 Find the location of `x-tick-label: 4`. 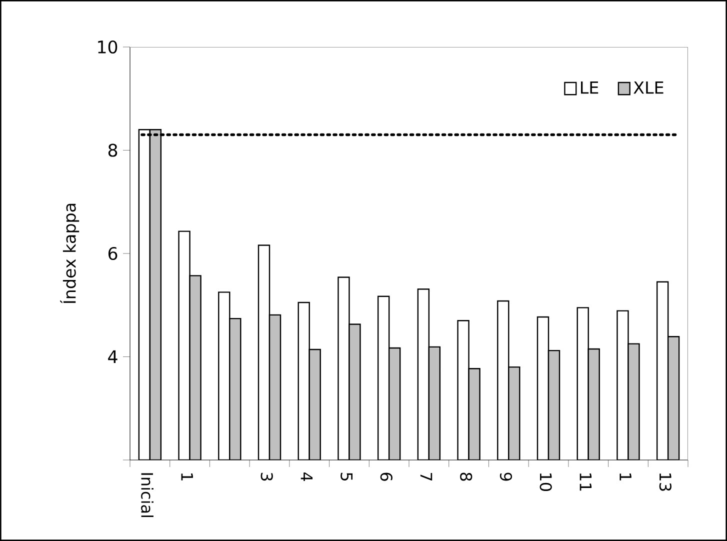

x-tick-label: 4 is located at coordinates (306, 476).